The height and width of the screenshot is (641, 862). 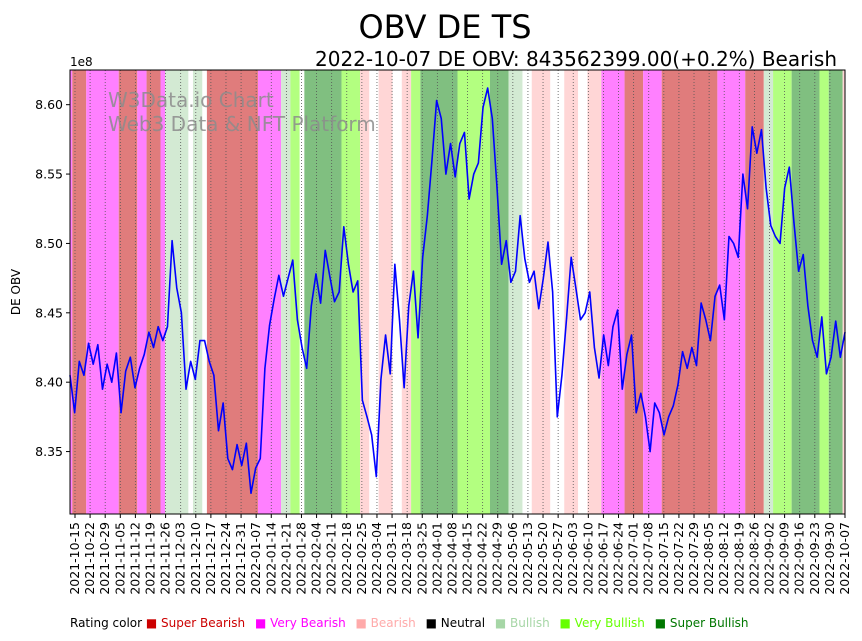 I want to click on y-offset-label: 1e8, so click(x=81, y=62).